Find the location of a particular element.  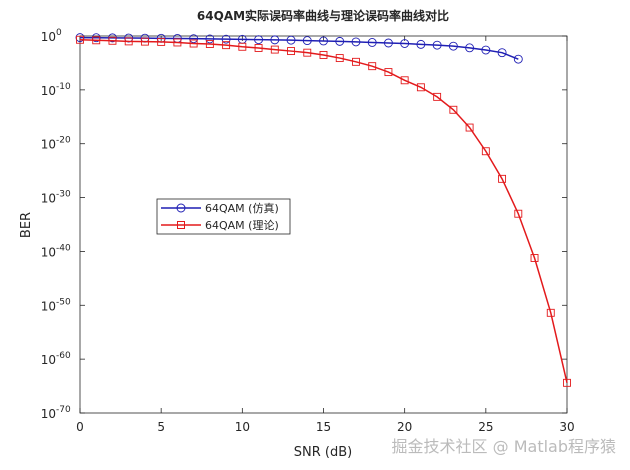

y-tick-exponent: -70 is located at coordinates (63, 410).